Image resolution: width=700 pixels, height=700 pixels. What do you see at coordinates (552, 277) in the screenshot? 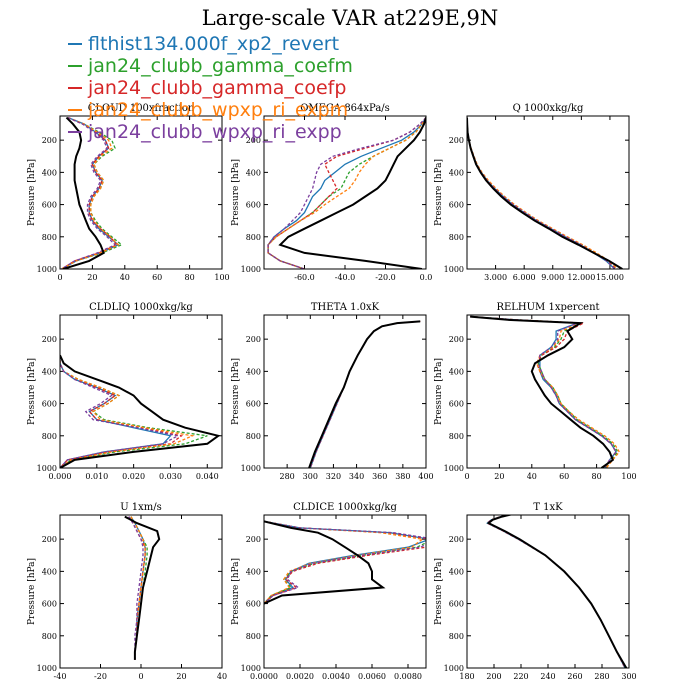
I see `x-tick-label: 9.000` at bounding box center [552, 277].